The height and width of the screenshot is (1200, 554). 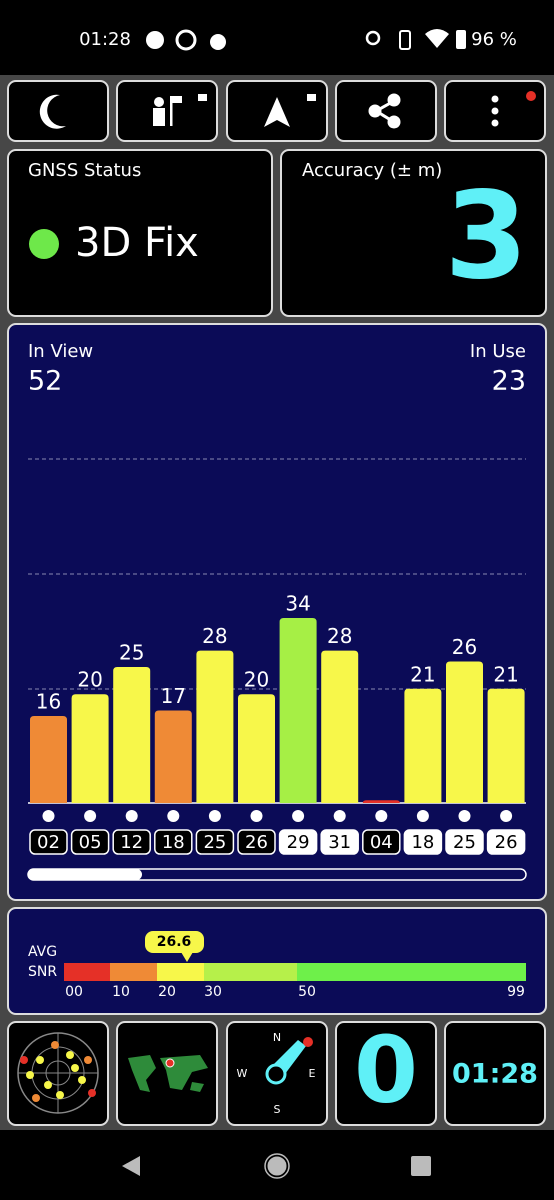 What do you see at coordinates (170, 1063) in the screenshot?
I see `position-marker` at bounding box center [170, 1063].